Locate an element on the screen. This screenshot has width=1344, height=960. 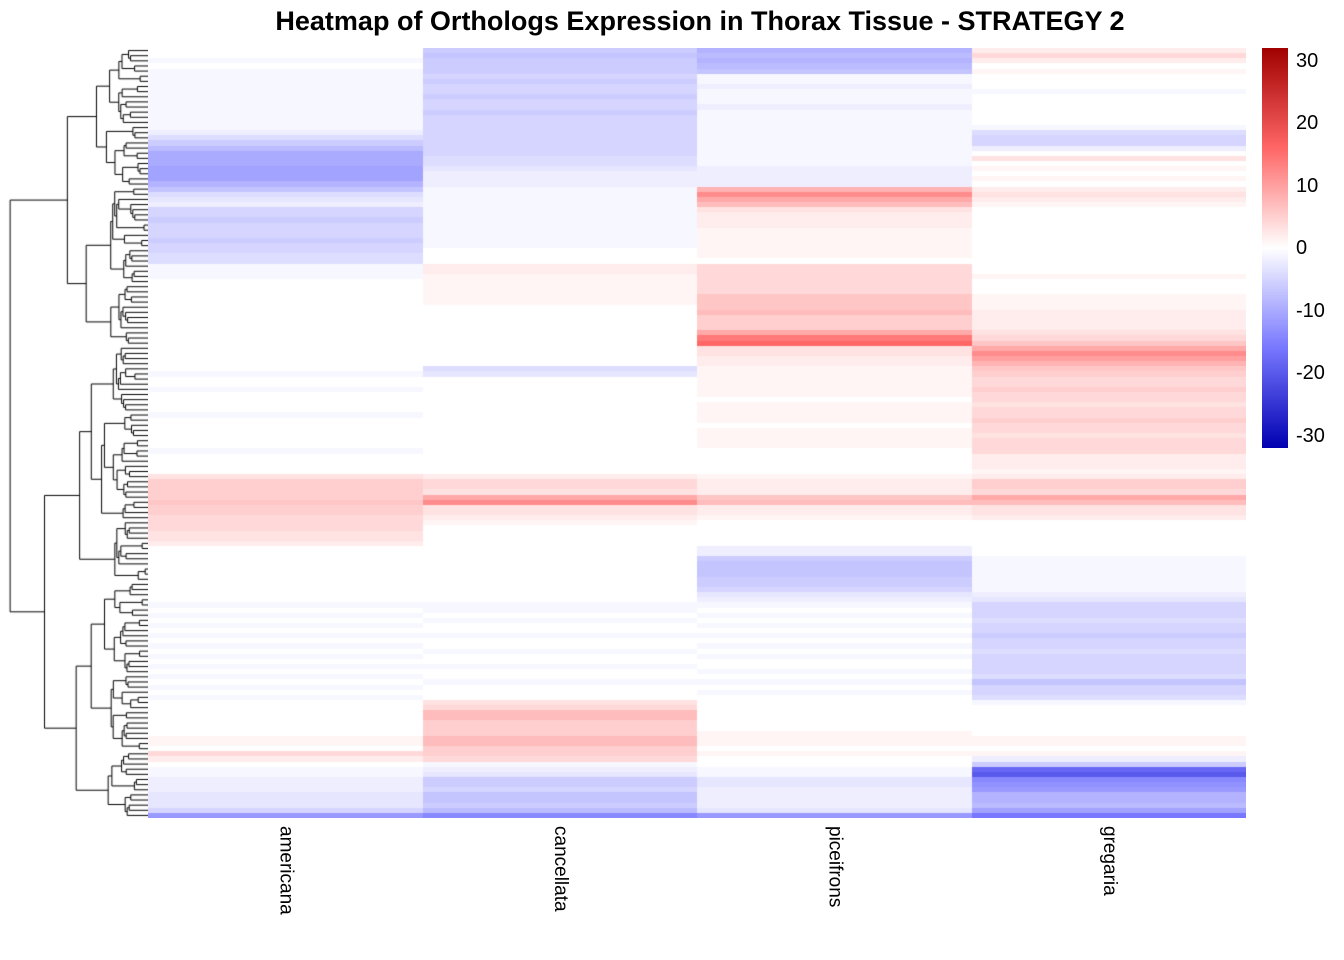
colorbar-tick-10: 10 is located at coordinates (1307, 185).